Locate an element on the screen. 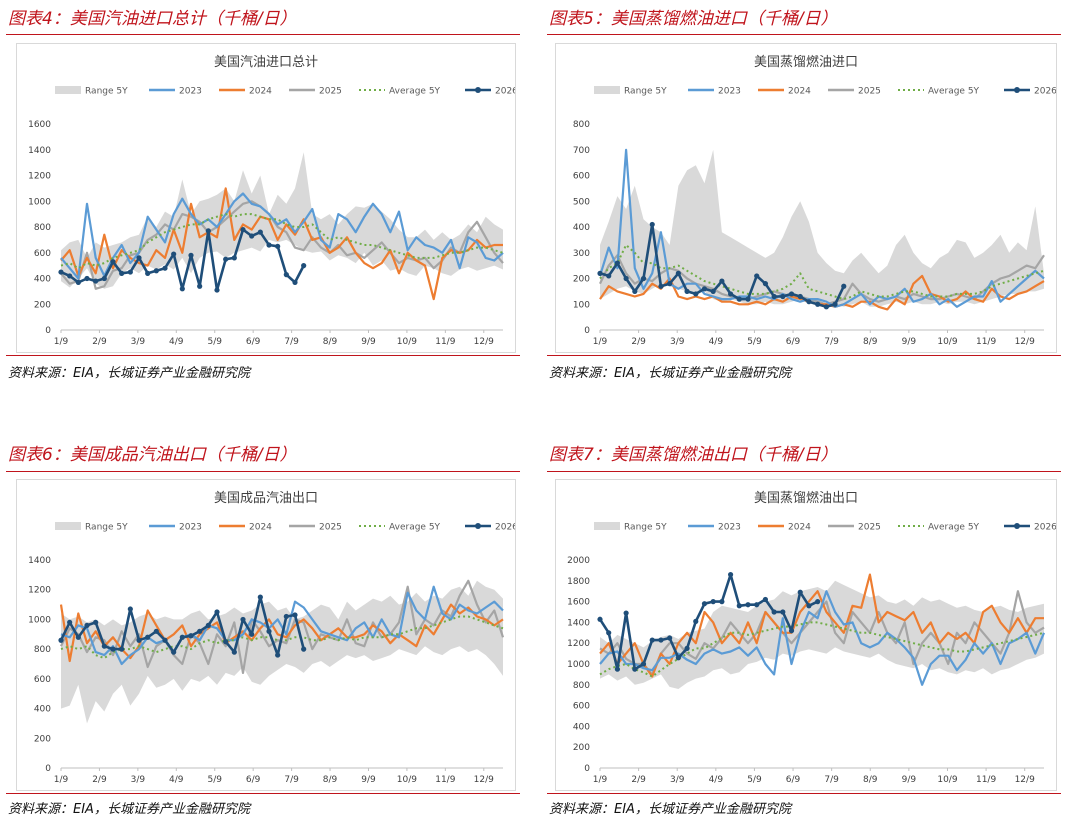  chart-title: 美国蒸馏燃油进口 is located at coordinates (806, 62).